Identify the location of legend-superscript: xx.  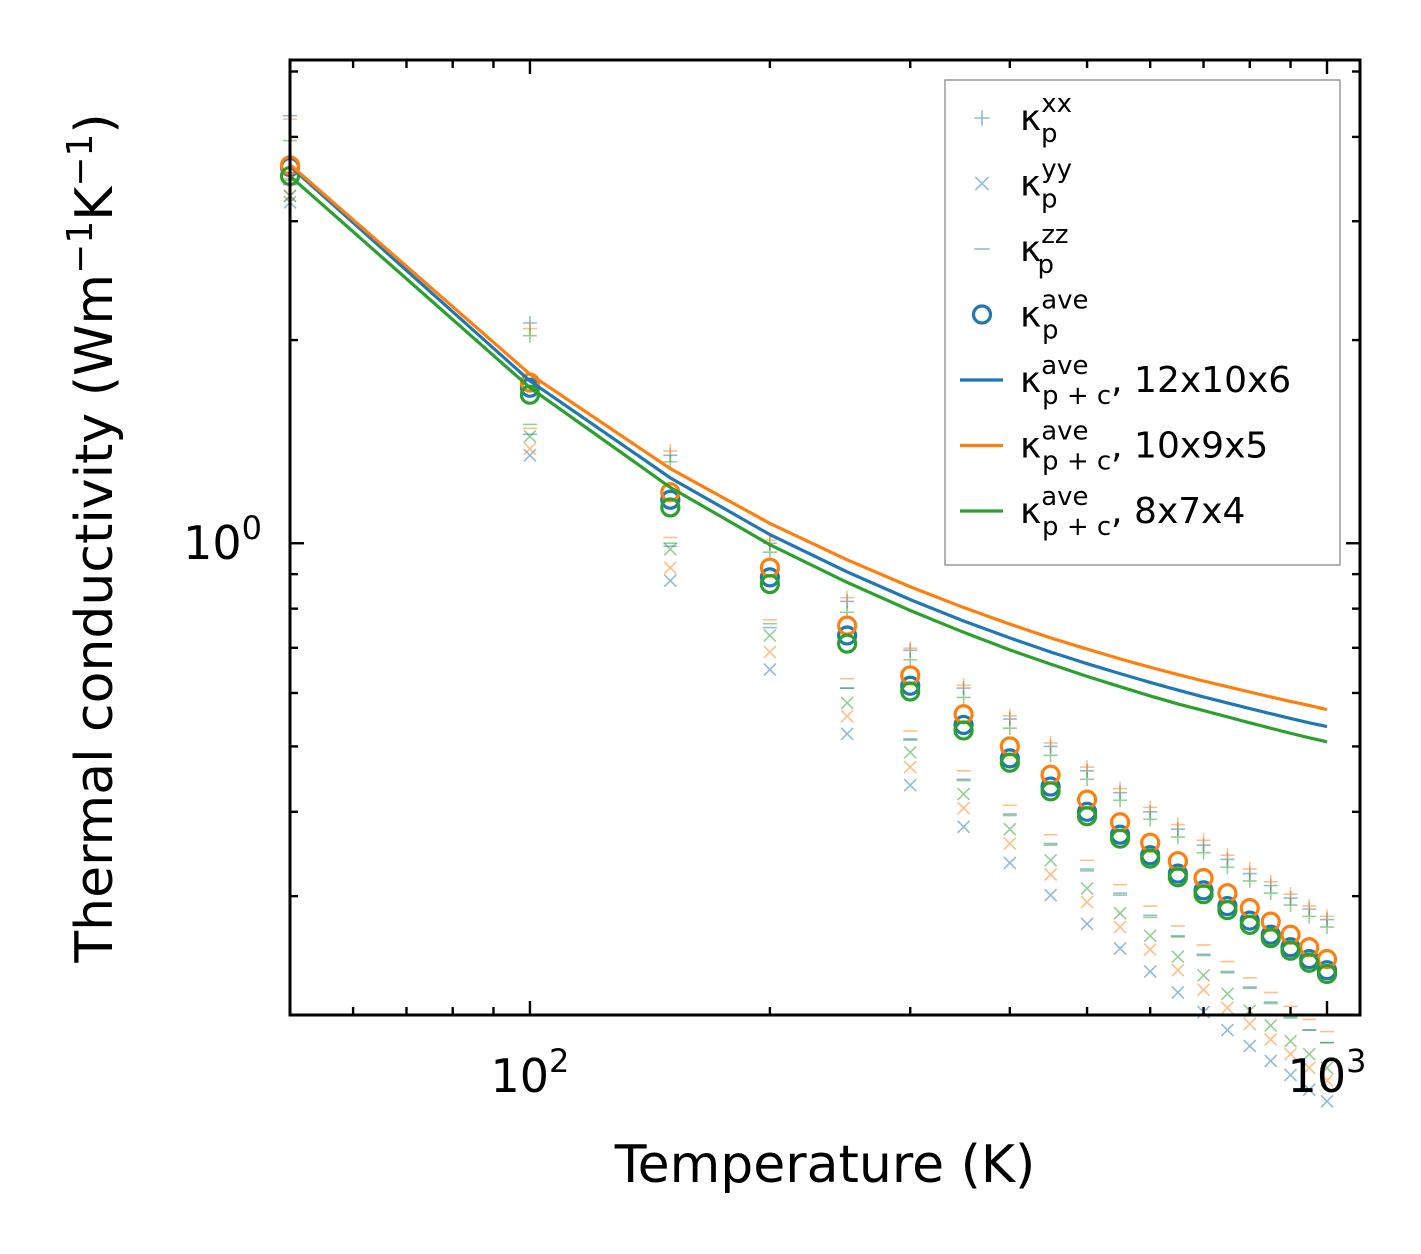
(1056, 104).